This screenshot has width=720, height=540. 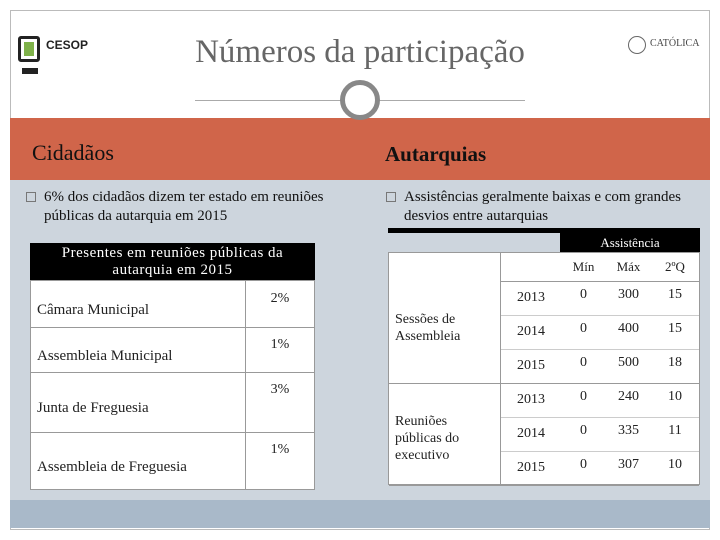 What do you see at coordinates (628, 430) in the screenshot?
I see `value: 335` at bounding box center [628, 430].